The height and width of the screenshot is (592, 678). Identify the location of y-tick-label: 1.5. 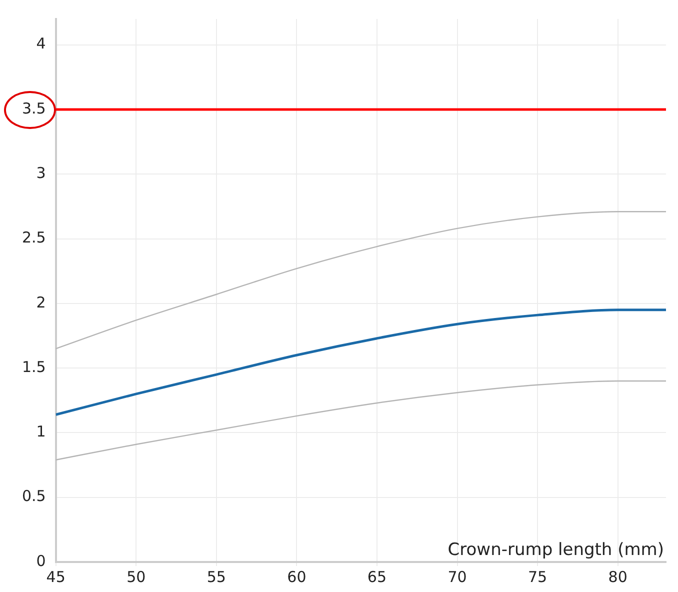
(34, 367).